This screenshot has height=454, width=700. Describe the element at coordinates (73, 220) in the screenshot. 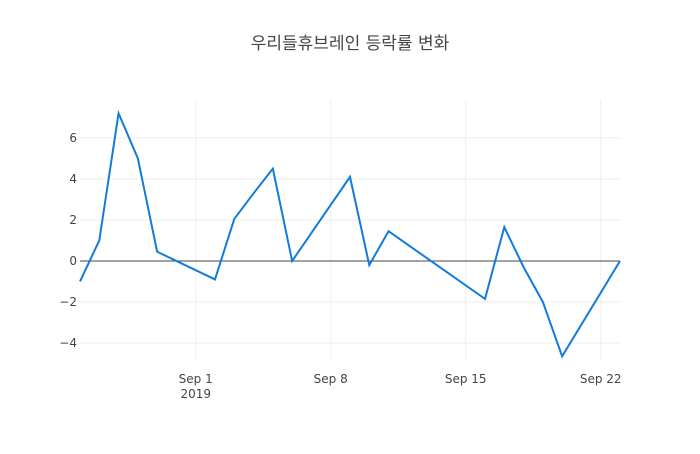

I see `y-tick-label: 2` at that location.